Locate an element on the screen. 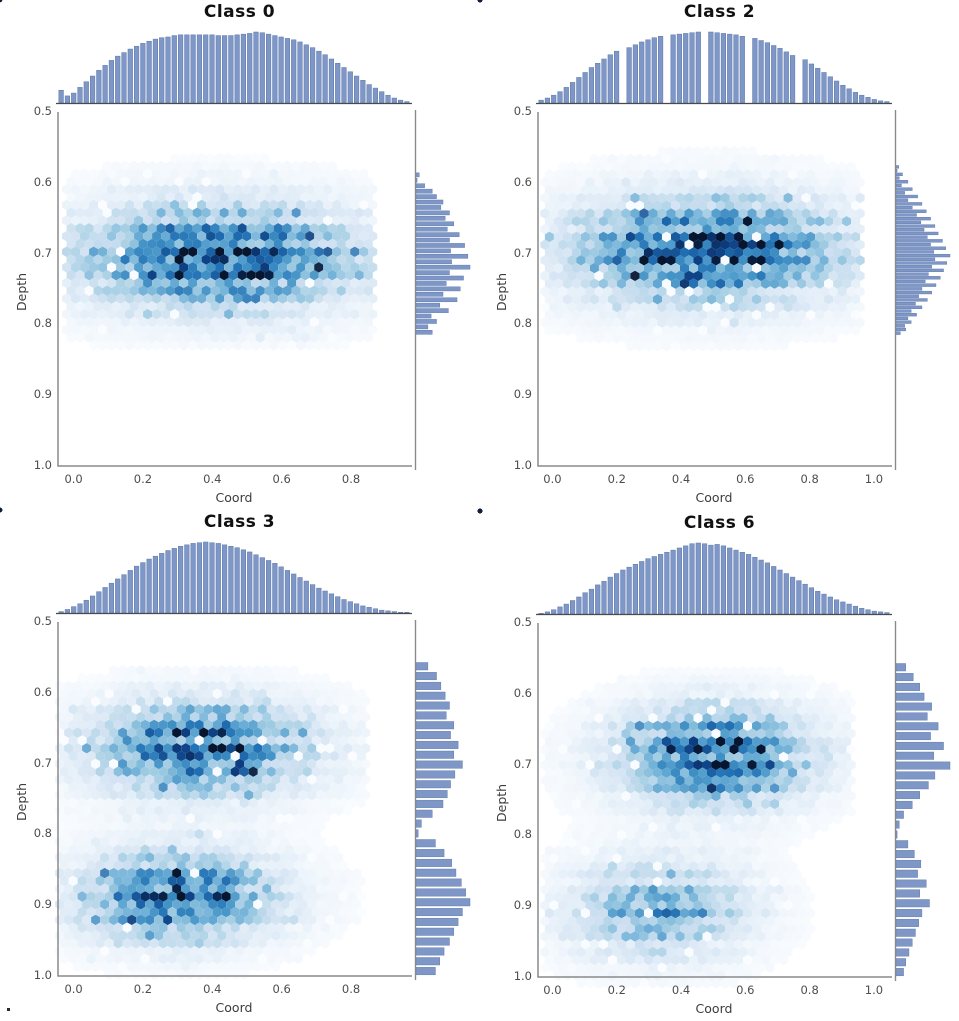 Image resolution: width=959 pixels, height=1021 pixels. panel-title: Class 3 is located at coordinates (239, 522).